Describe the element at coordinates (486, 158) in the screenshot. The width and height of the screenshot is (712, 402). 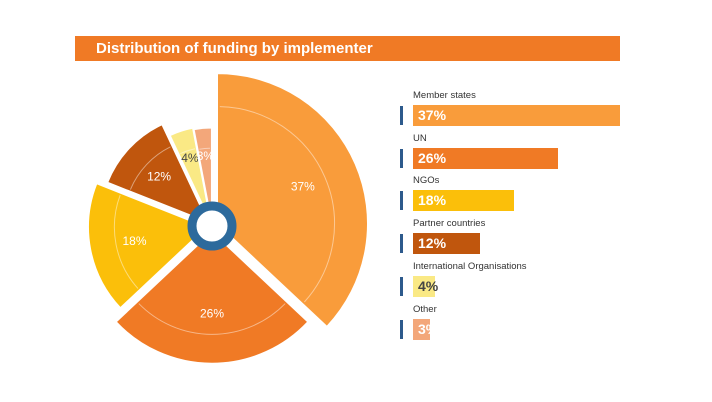
I see `legend-bar: 26%` at that location.